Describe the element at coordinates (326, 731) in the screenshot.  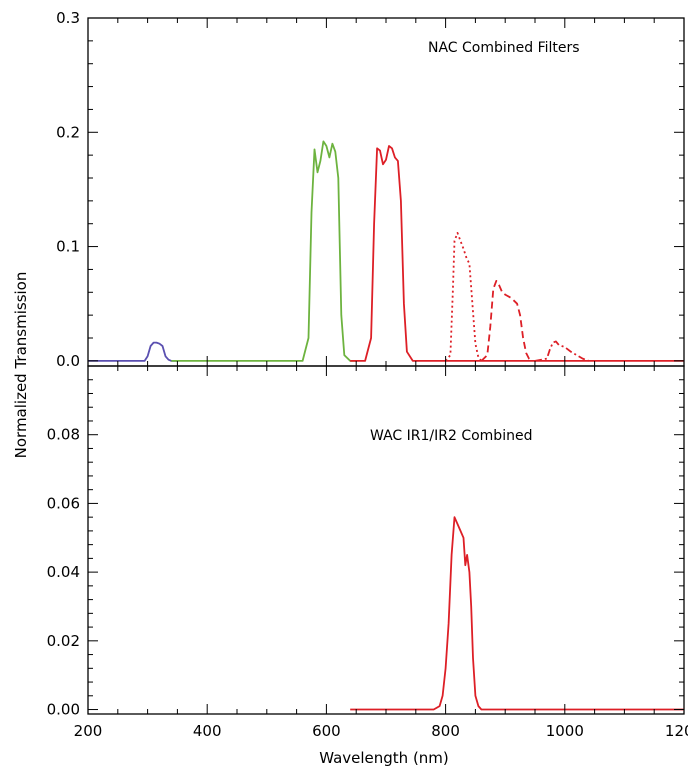
I see `x-tick-label: 600` at that location.